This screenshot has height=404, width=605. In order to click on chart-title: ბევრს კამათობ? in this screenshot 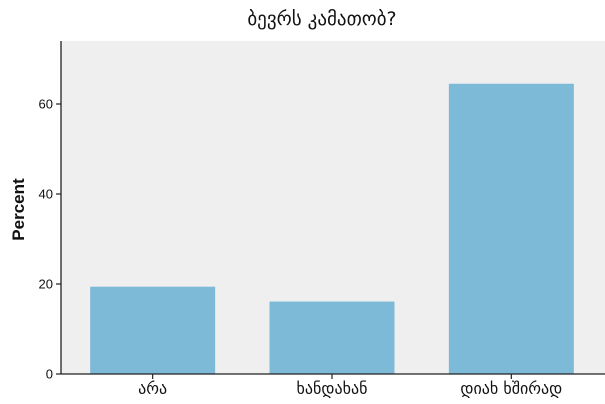, I will do `click(321, 19)`.